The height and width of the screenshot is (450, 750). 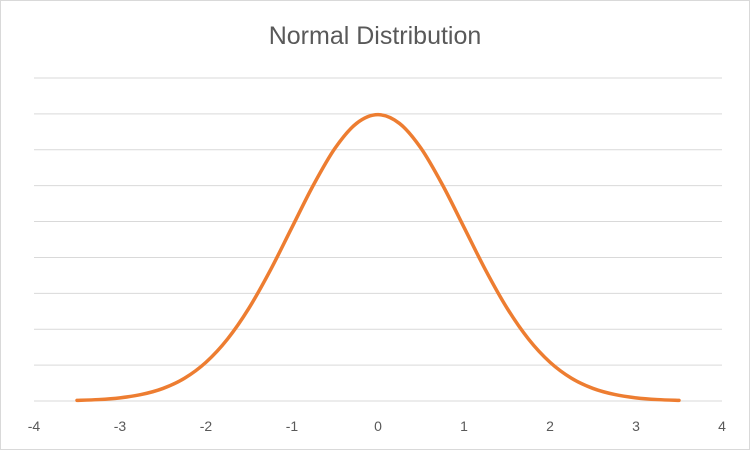 What do you see at coordinates (120, 426) in the screenshot?
I see `x-tick-label: -3` at bounding box center [120, 426].